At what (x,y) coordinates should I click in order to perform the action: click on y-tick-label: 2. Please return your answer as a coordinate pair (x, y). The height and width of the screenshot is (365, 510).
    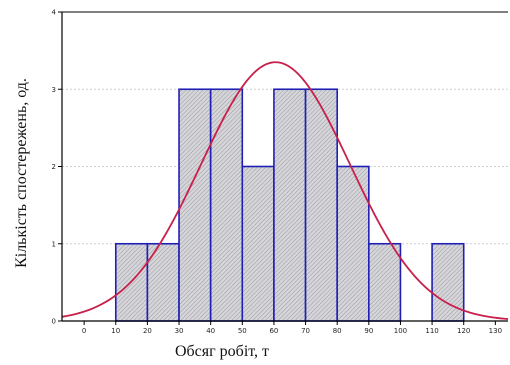
    Looking at the image, I should click on (54, 167).